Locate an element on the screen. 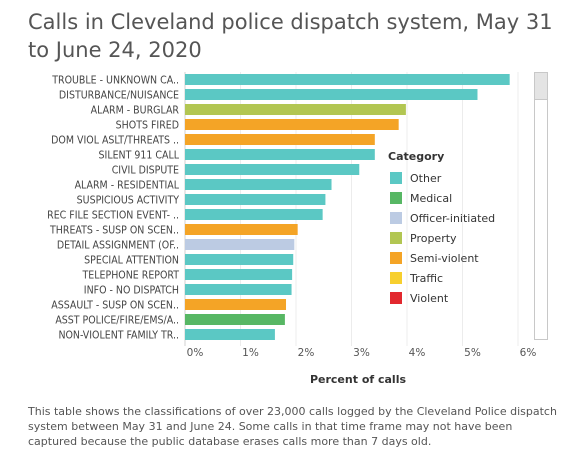 This screenshot has height=468, width=576. category-label: TROUBLE - UNKNOWN CA.. is located at coordinates (115, 81).